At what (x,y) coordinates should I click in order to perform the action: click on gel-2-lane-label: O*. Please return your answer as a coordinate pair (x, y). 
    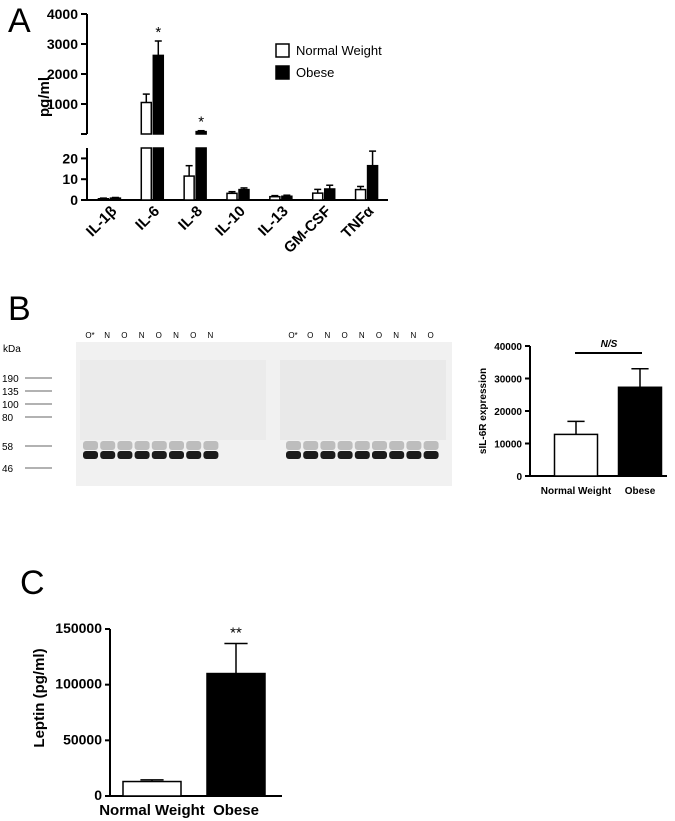
    Looking at the image, I should click on (292, 335).